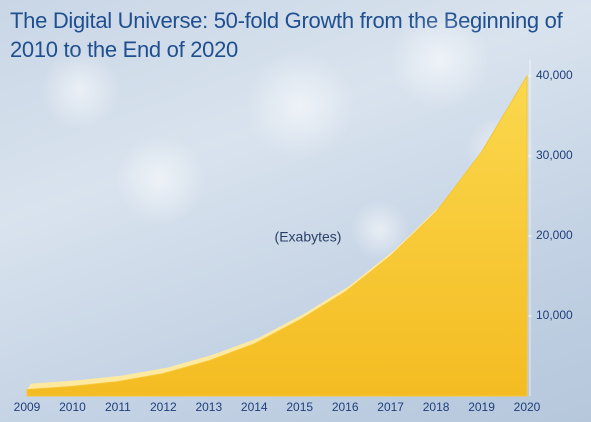 The image size is (591, 422). I want to click on x-tick-label: 2012, so click(163, 407).